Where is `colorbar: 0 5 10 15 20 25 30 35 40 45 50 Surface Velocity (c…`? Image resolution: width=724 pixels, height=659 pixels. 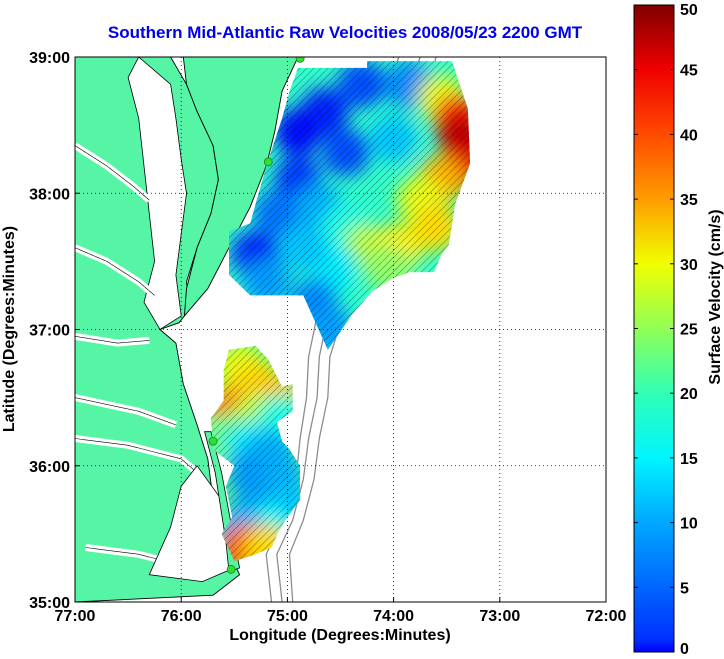 colorbar: 0 5 10 15 20 25 30 35 40 45 50 Surface Velocity (c… is located at coordinates (678, 330).